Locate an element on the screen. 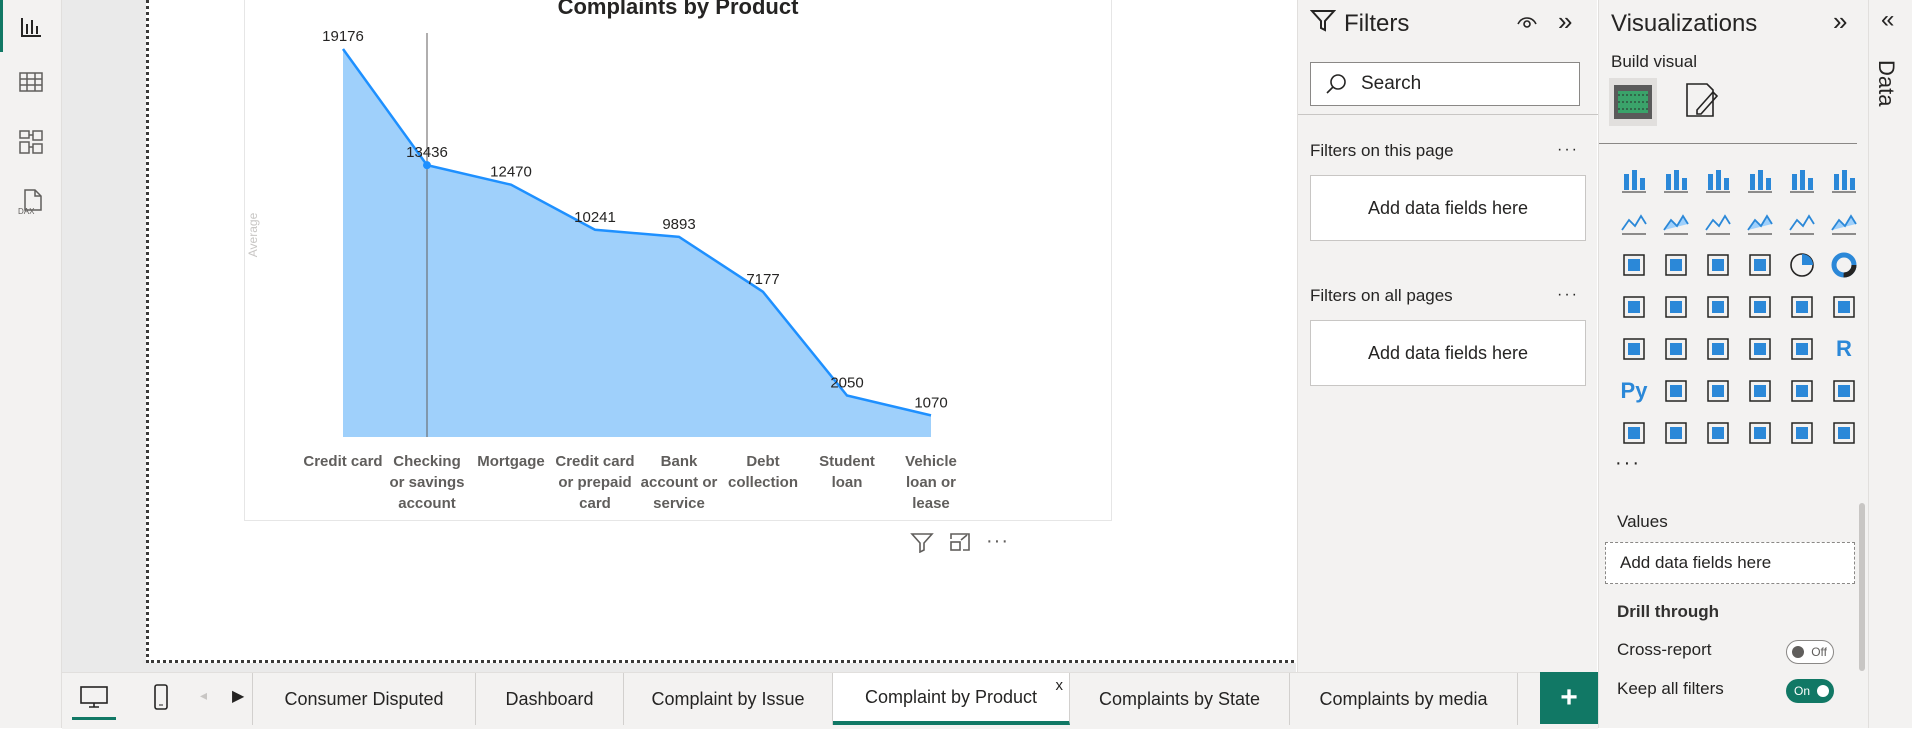 Image resolution: width=1912 pixels, height=729 pixels. tab-complaint-by-product: Complaint by Product x is located at coordinates (951, 699).